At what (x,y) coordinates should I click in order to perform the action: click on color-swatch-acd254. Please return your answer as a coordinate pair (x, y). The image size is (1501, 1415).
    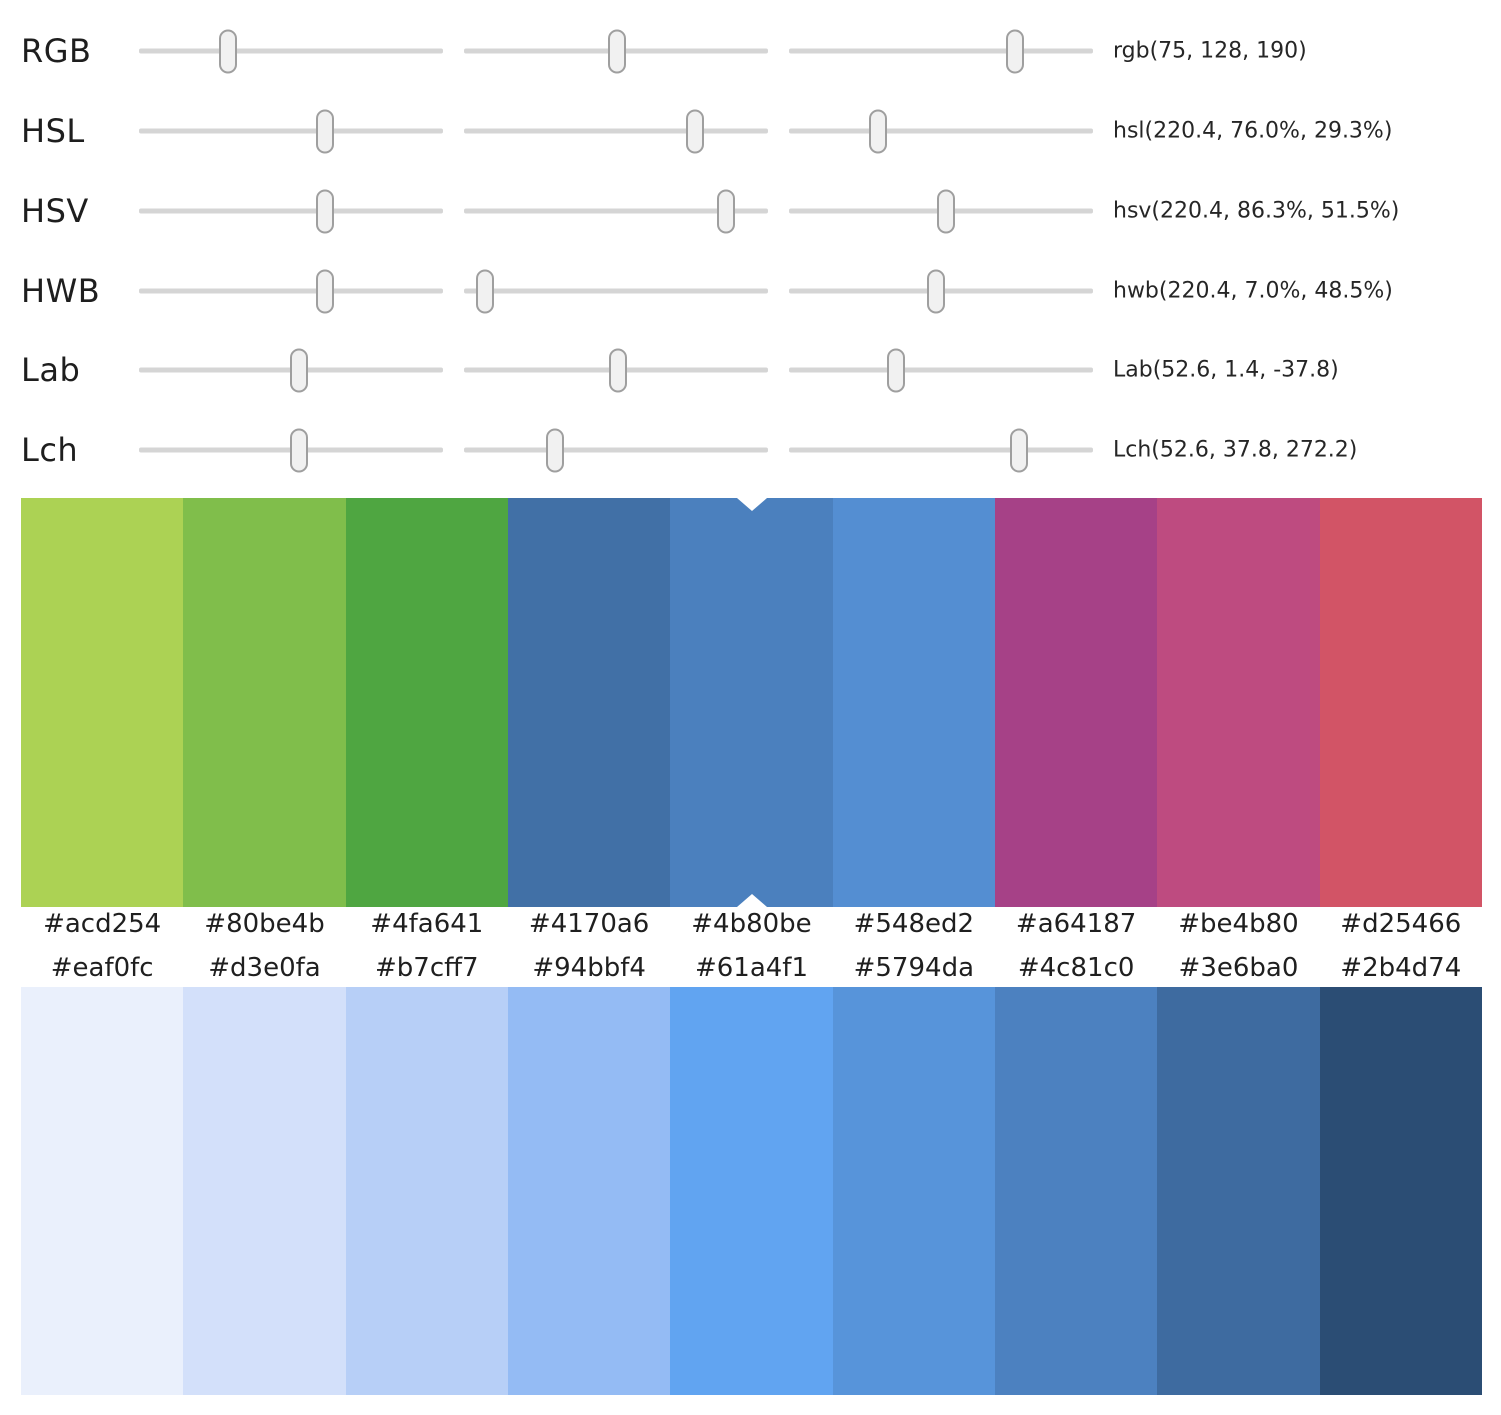
    Looking at the image, I should click on (102, 702).